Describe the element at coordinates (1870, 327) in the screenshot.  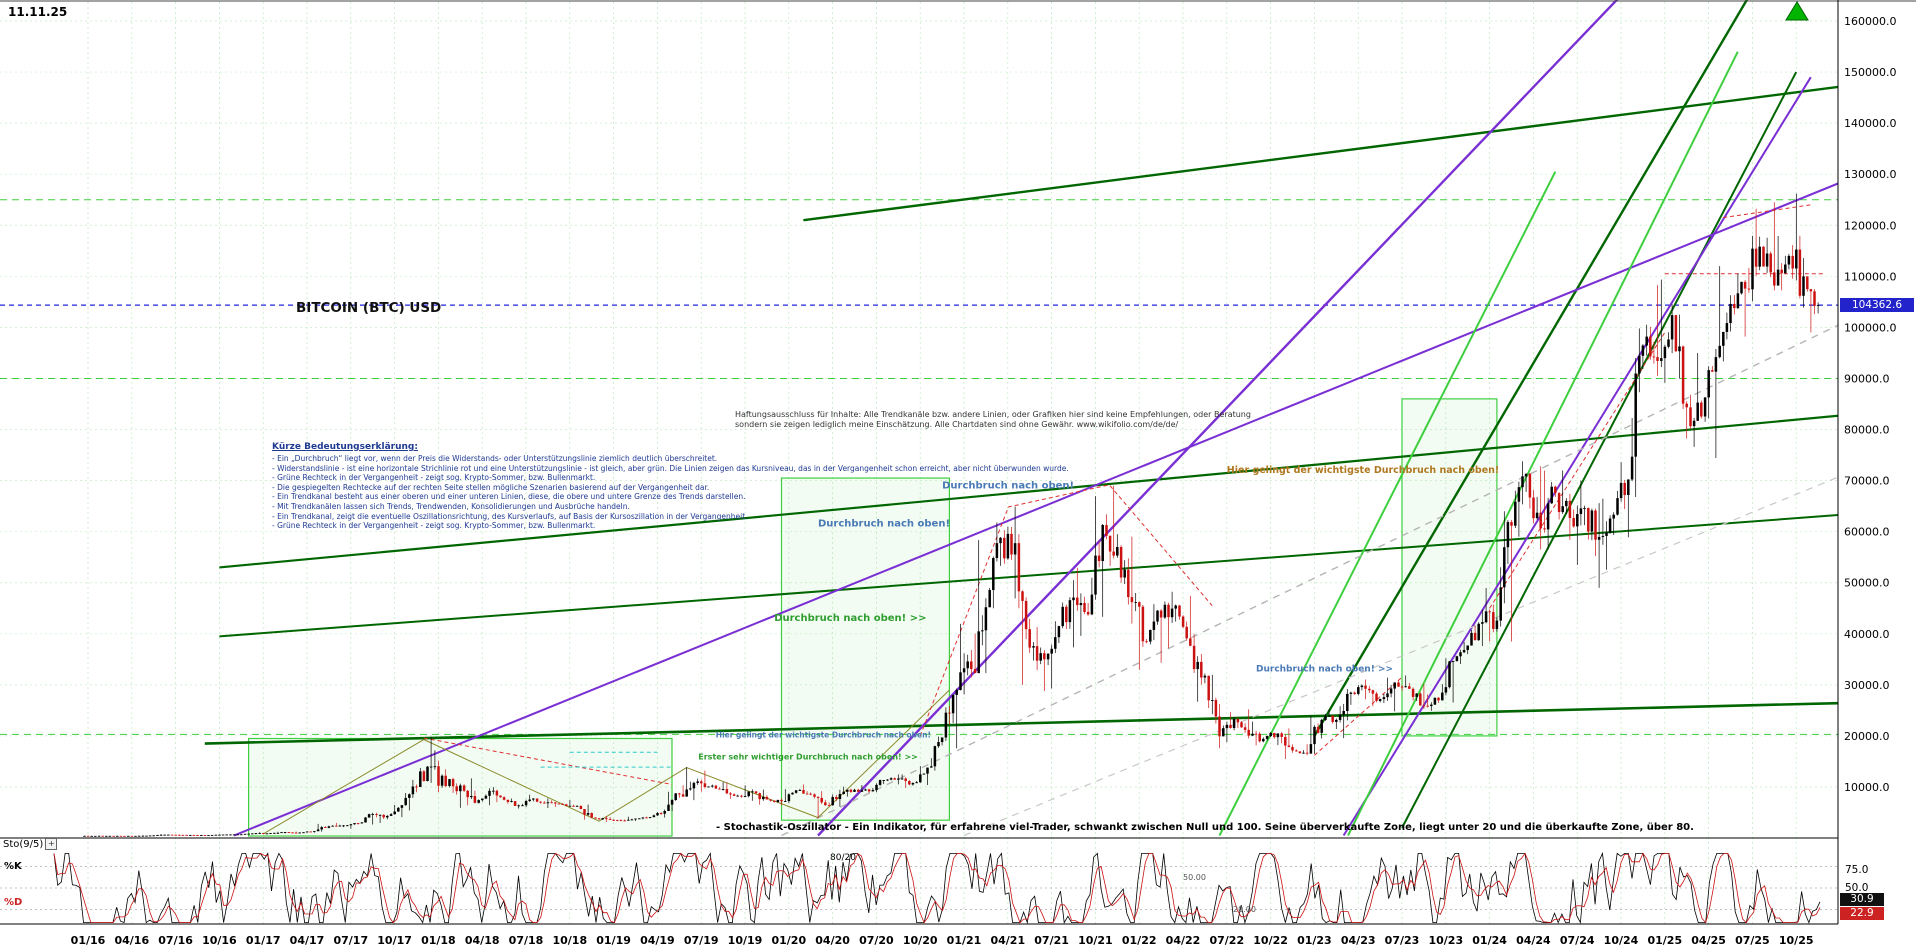
I see `price-tick-label: 100000.0` at that location.